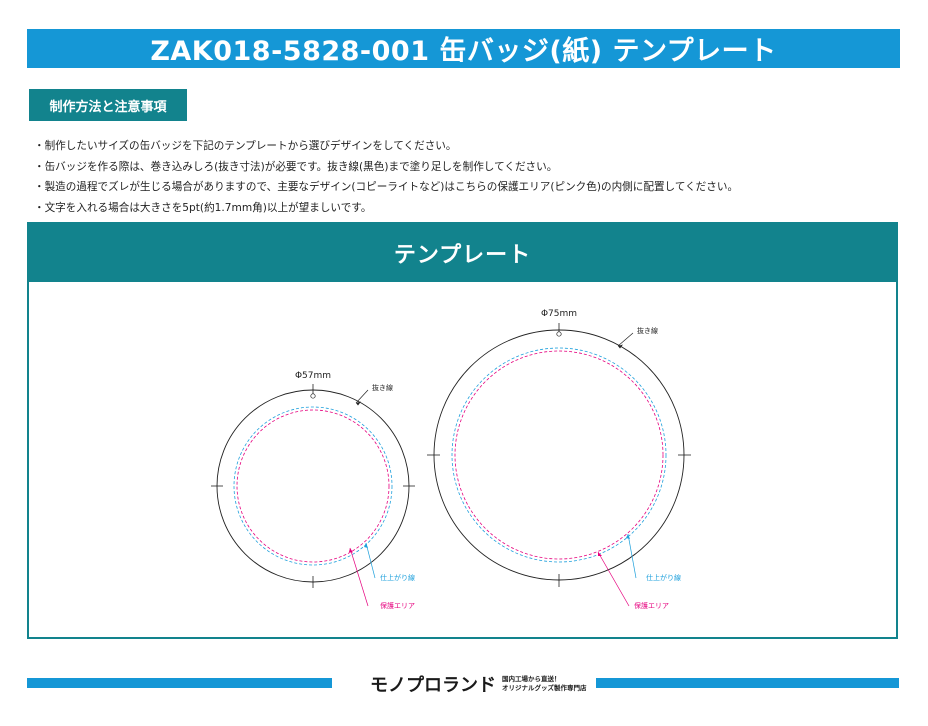  I want to click on footer-bar-left, so click(179, 683).